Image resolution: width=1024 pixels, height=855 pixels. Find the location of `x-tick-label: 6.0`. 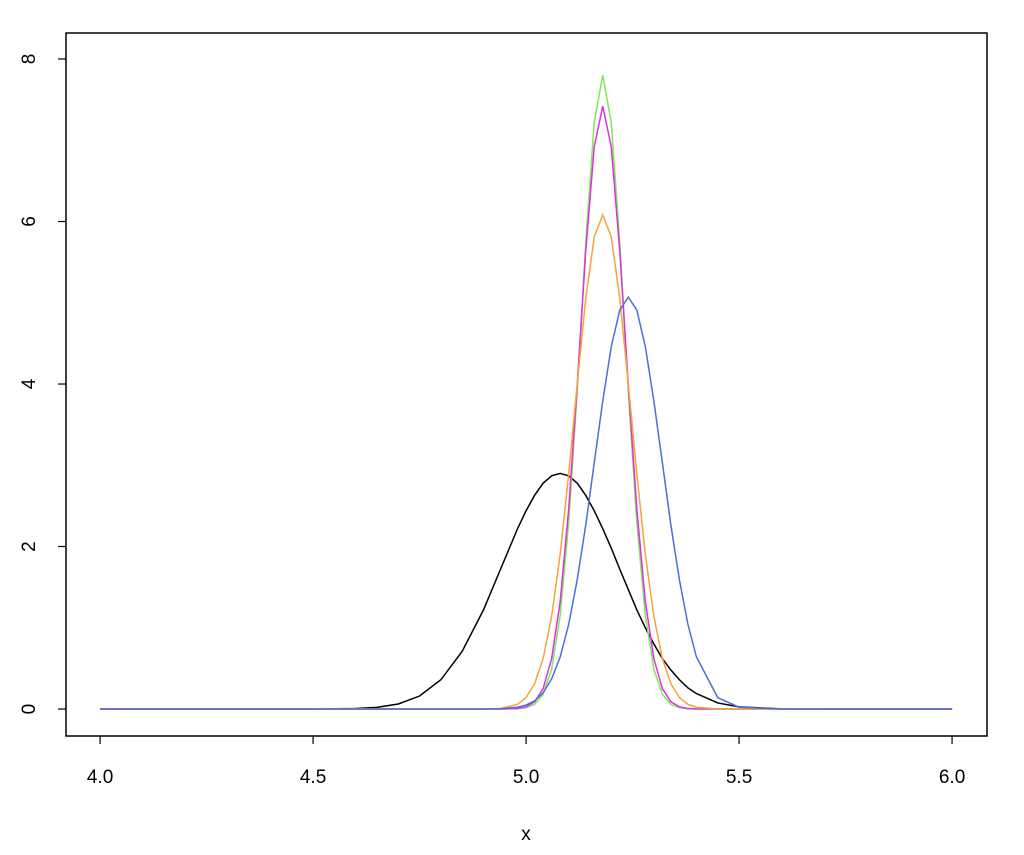

x-tick-label: 6.0 is located at coordinates (952, 777).